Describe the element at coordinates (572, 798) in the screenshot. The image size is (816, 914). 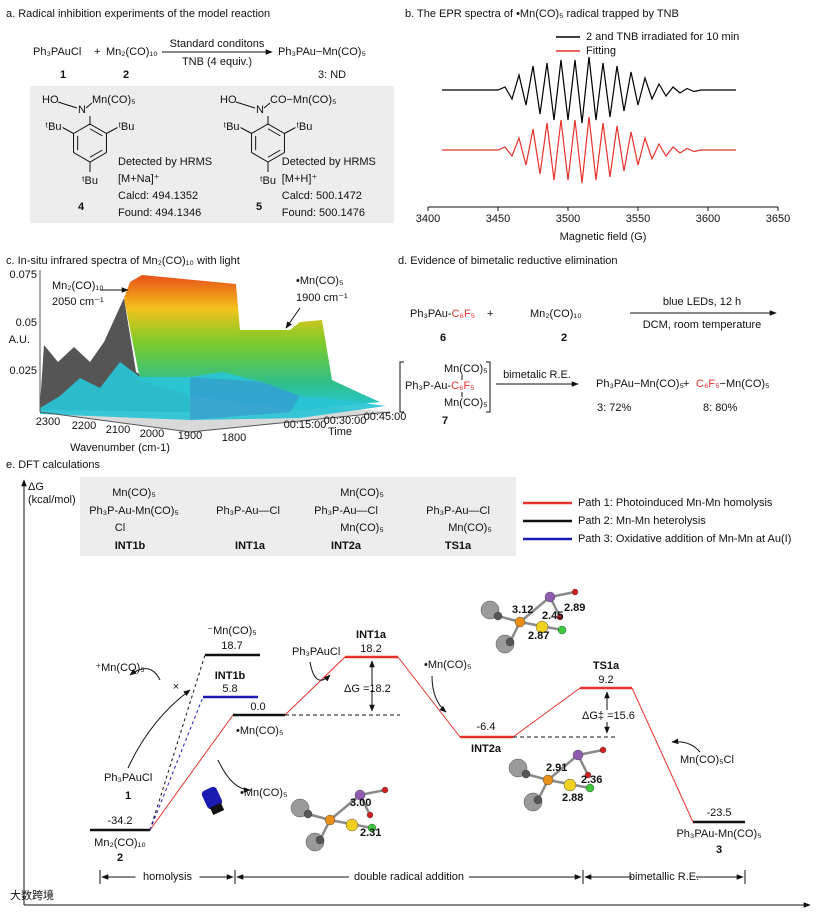
I see `distance-label: 2.88` at that location.